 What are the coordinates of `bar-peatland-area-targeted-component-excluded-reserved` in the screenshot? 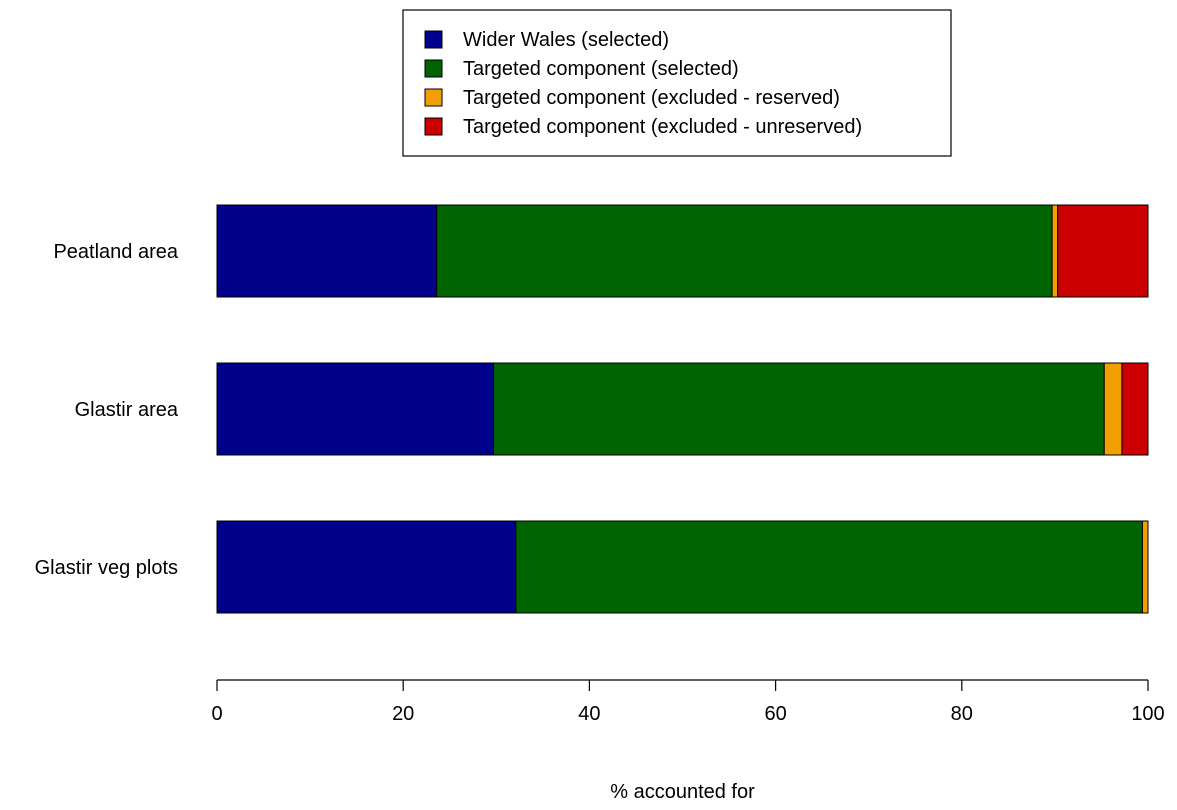 It's located at (1055, 251).